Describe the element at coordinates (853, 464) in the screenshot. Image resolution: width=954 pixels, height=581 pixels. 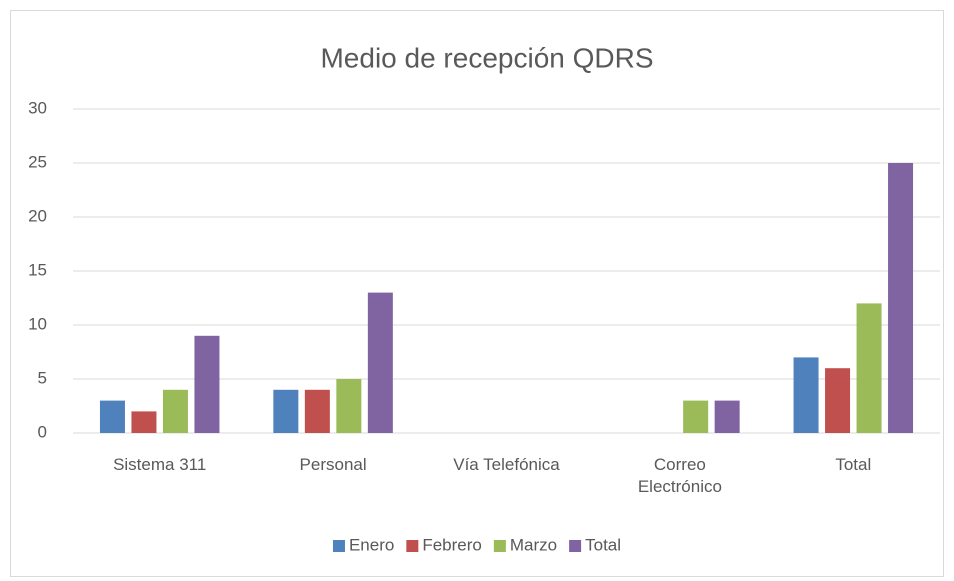
I see `x-tick-label: Total` at that location.